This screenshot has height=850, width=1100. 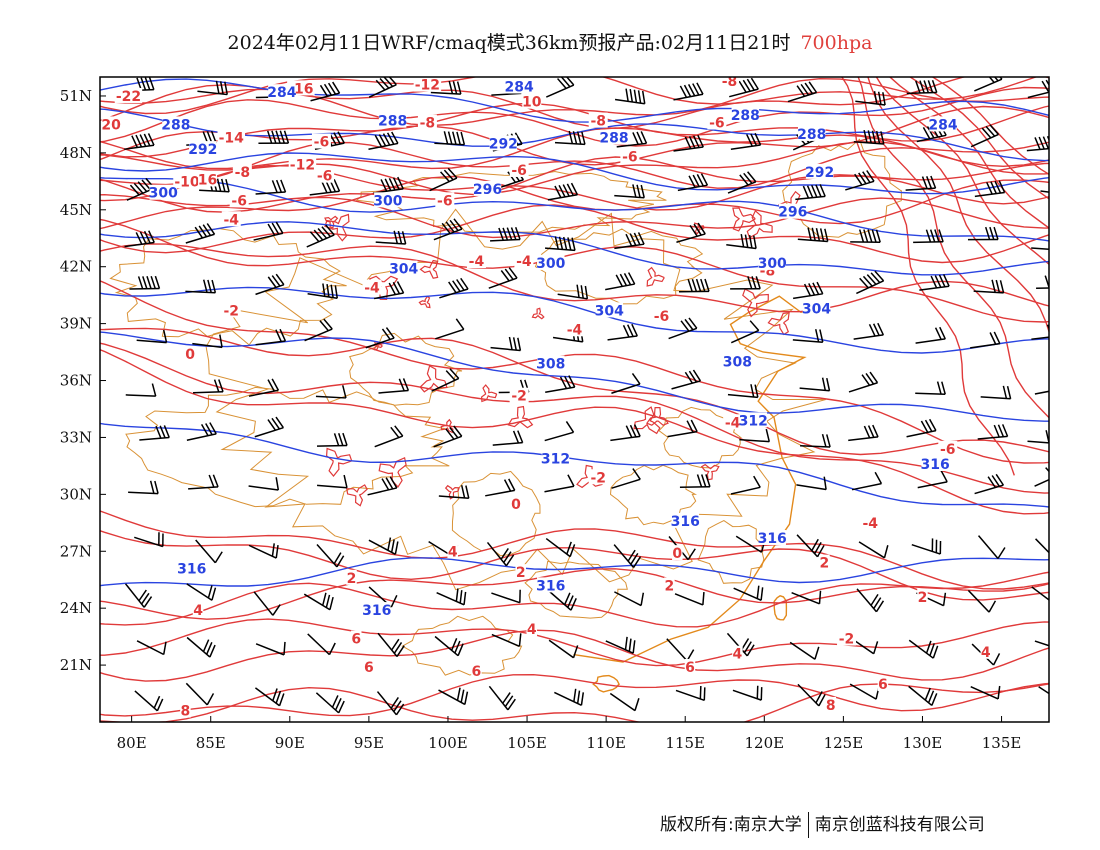 What do you see at coordinates (76, 437) in the screenshot?
I see `lat-tick-label: 33N` at bounding box center [76, 437].